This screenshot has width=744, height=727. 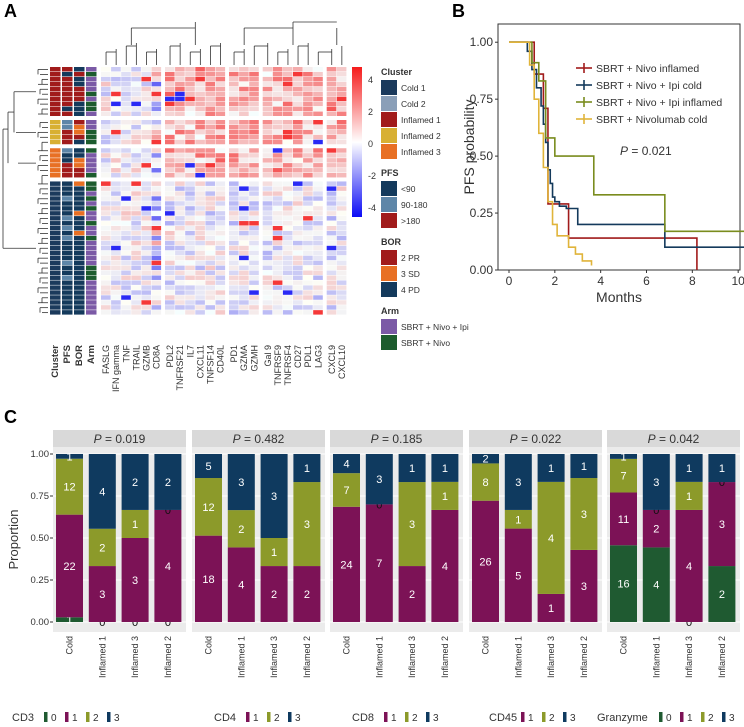 I want to click on panel-letter-a: A, so click(x=10, y=11).